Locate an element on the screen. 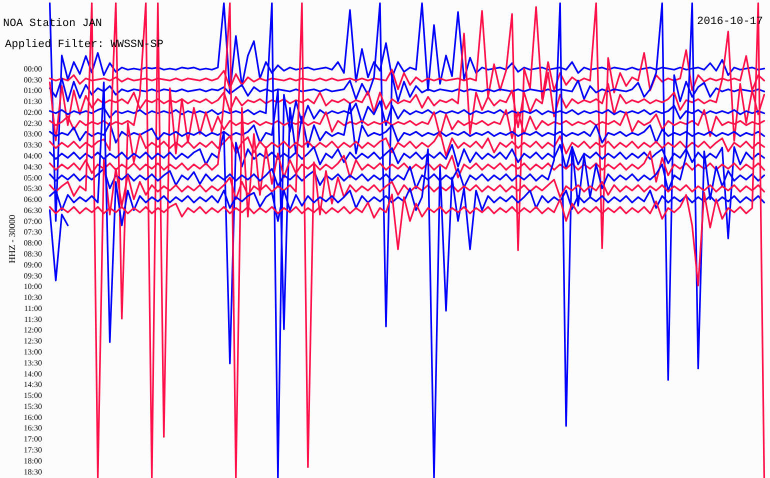 This screenshot has width=770, height=478. y-tick-label: 15:00 is located at coordinates (33, 395).